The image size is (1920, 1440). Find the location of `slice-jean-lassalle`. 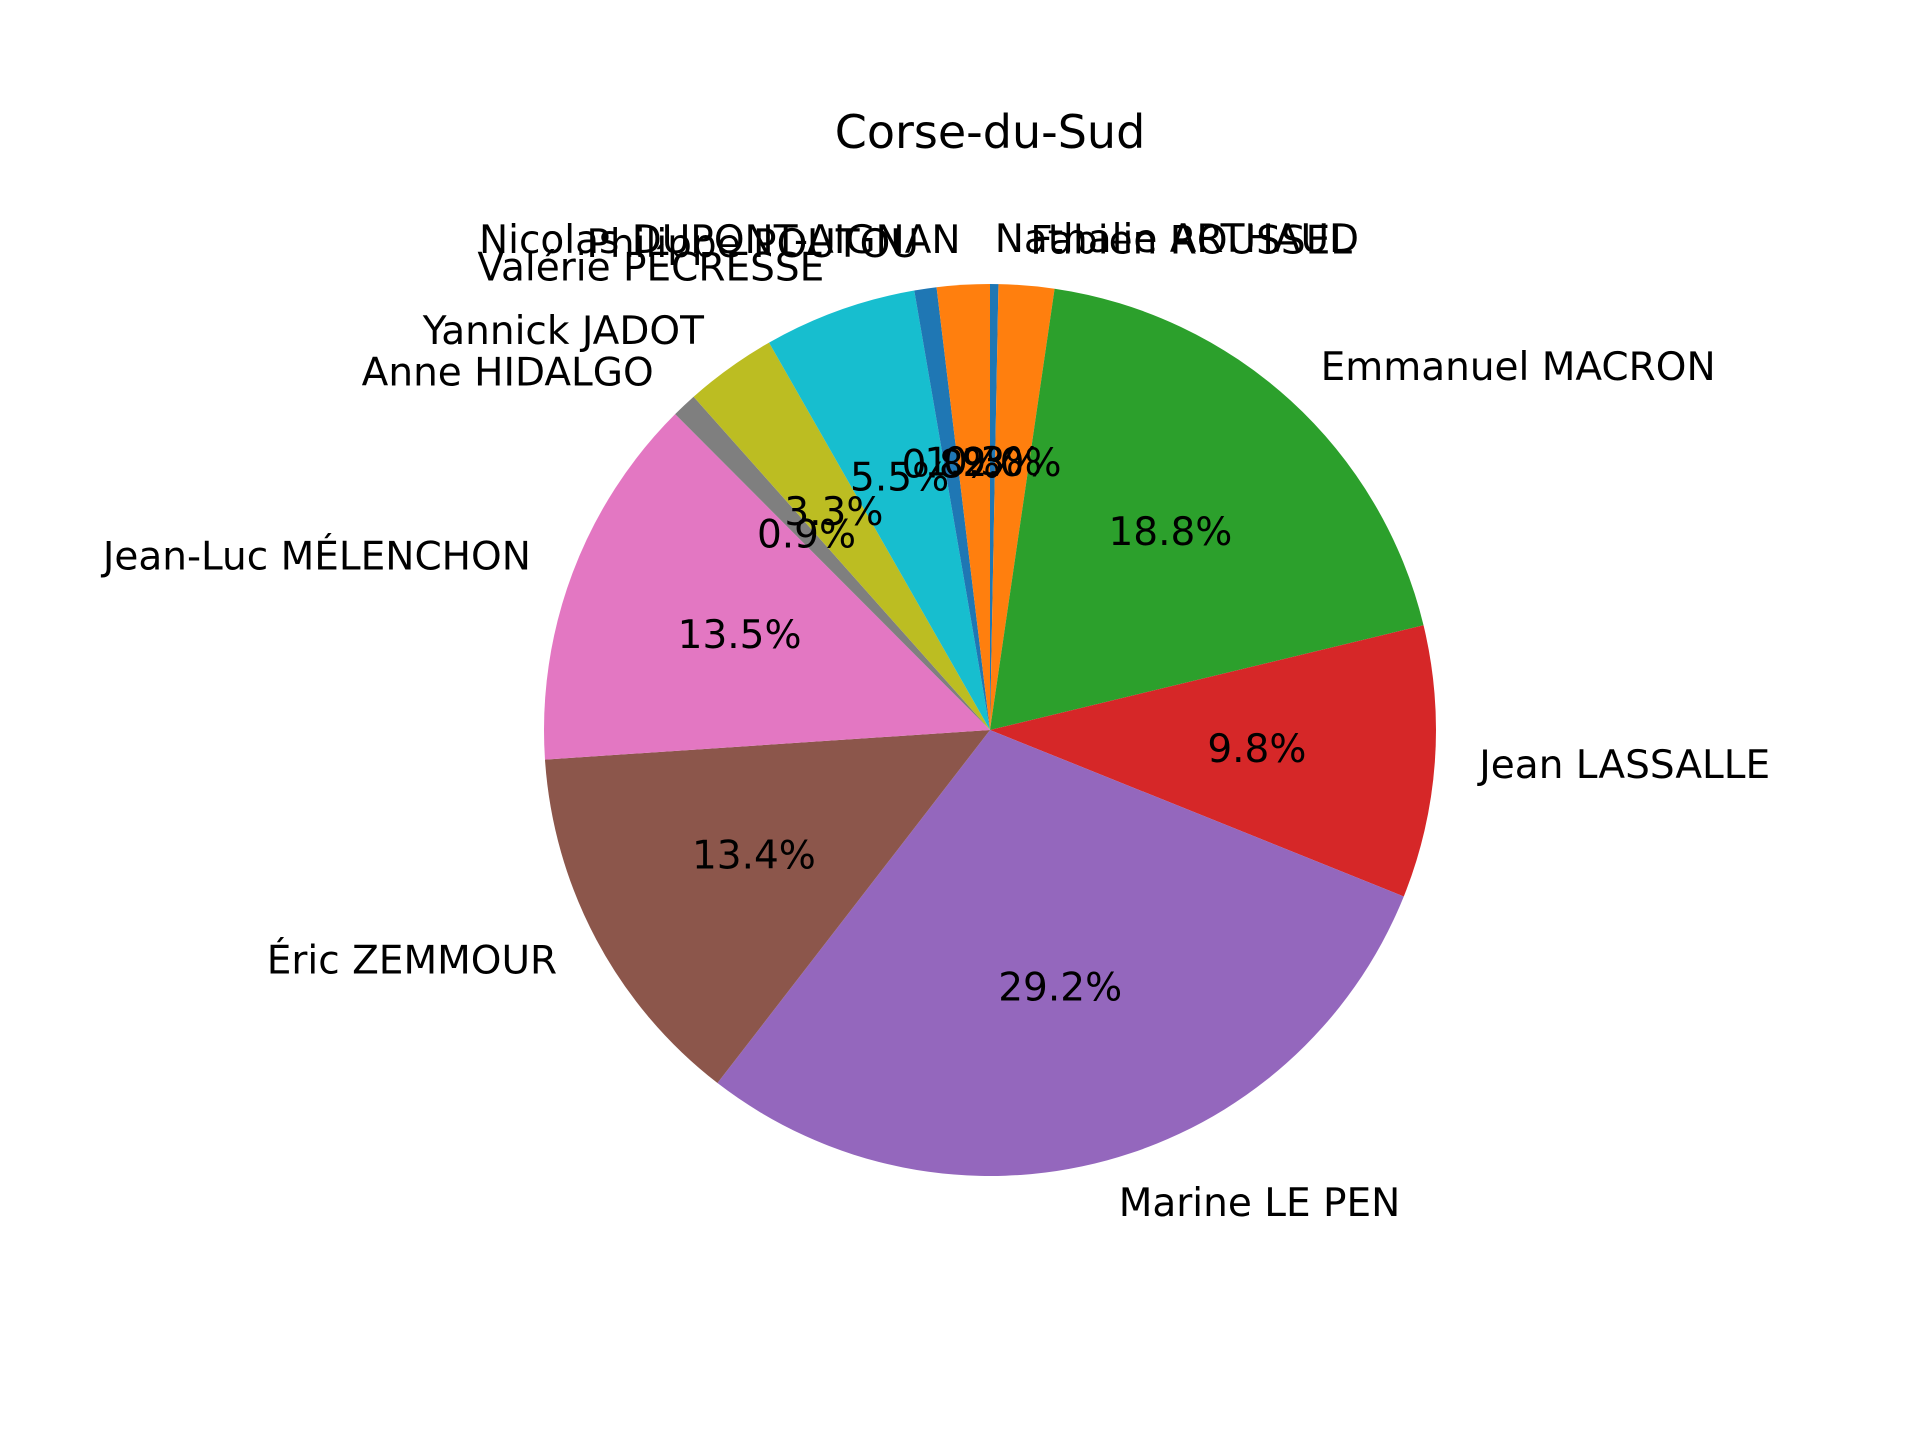

slice-jean-lassalle is located at coordinates (1213, 761).